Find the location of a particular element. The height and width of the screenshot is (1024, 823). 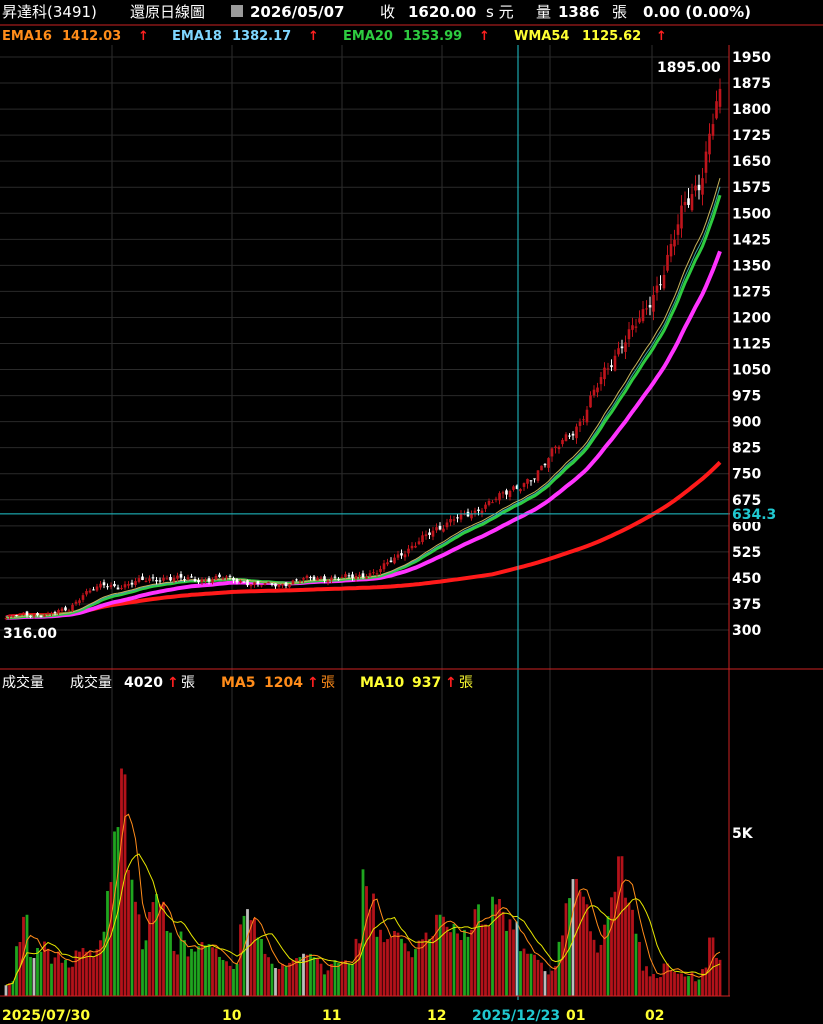

price-tick: 1500 is located at coordinates (751, 214).